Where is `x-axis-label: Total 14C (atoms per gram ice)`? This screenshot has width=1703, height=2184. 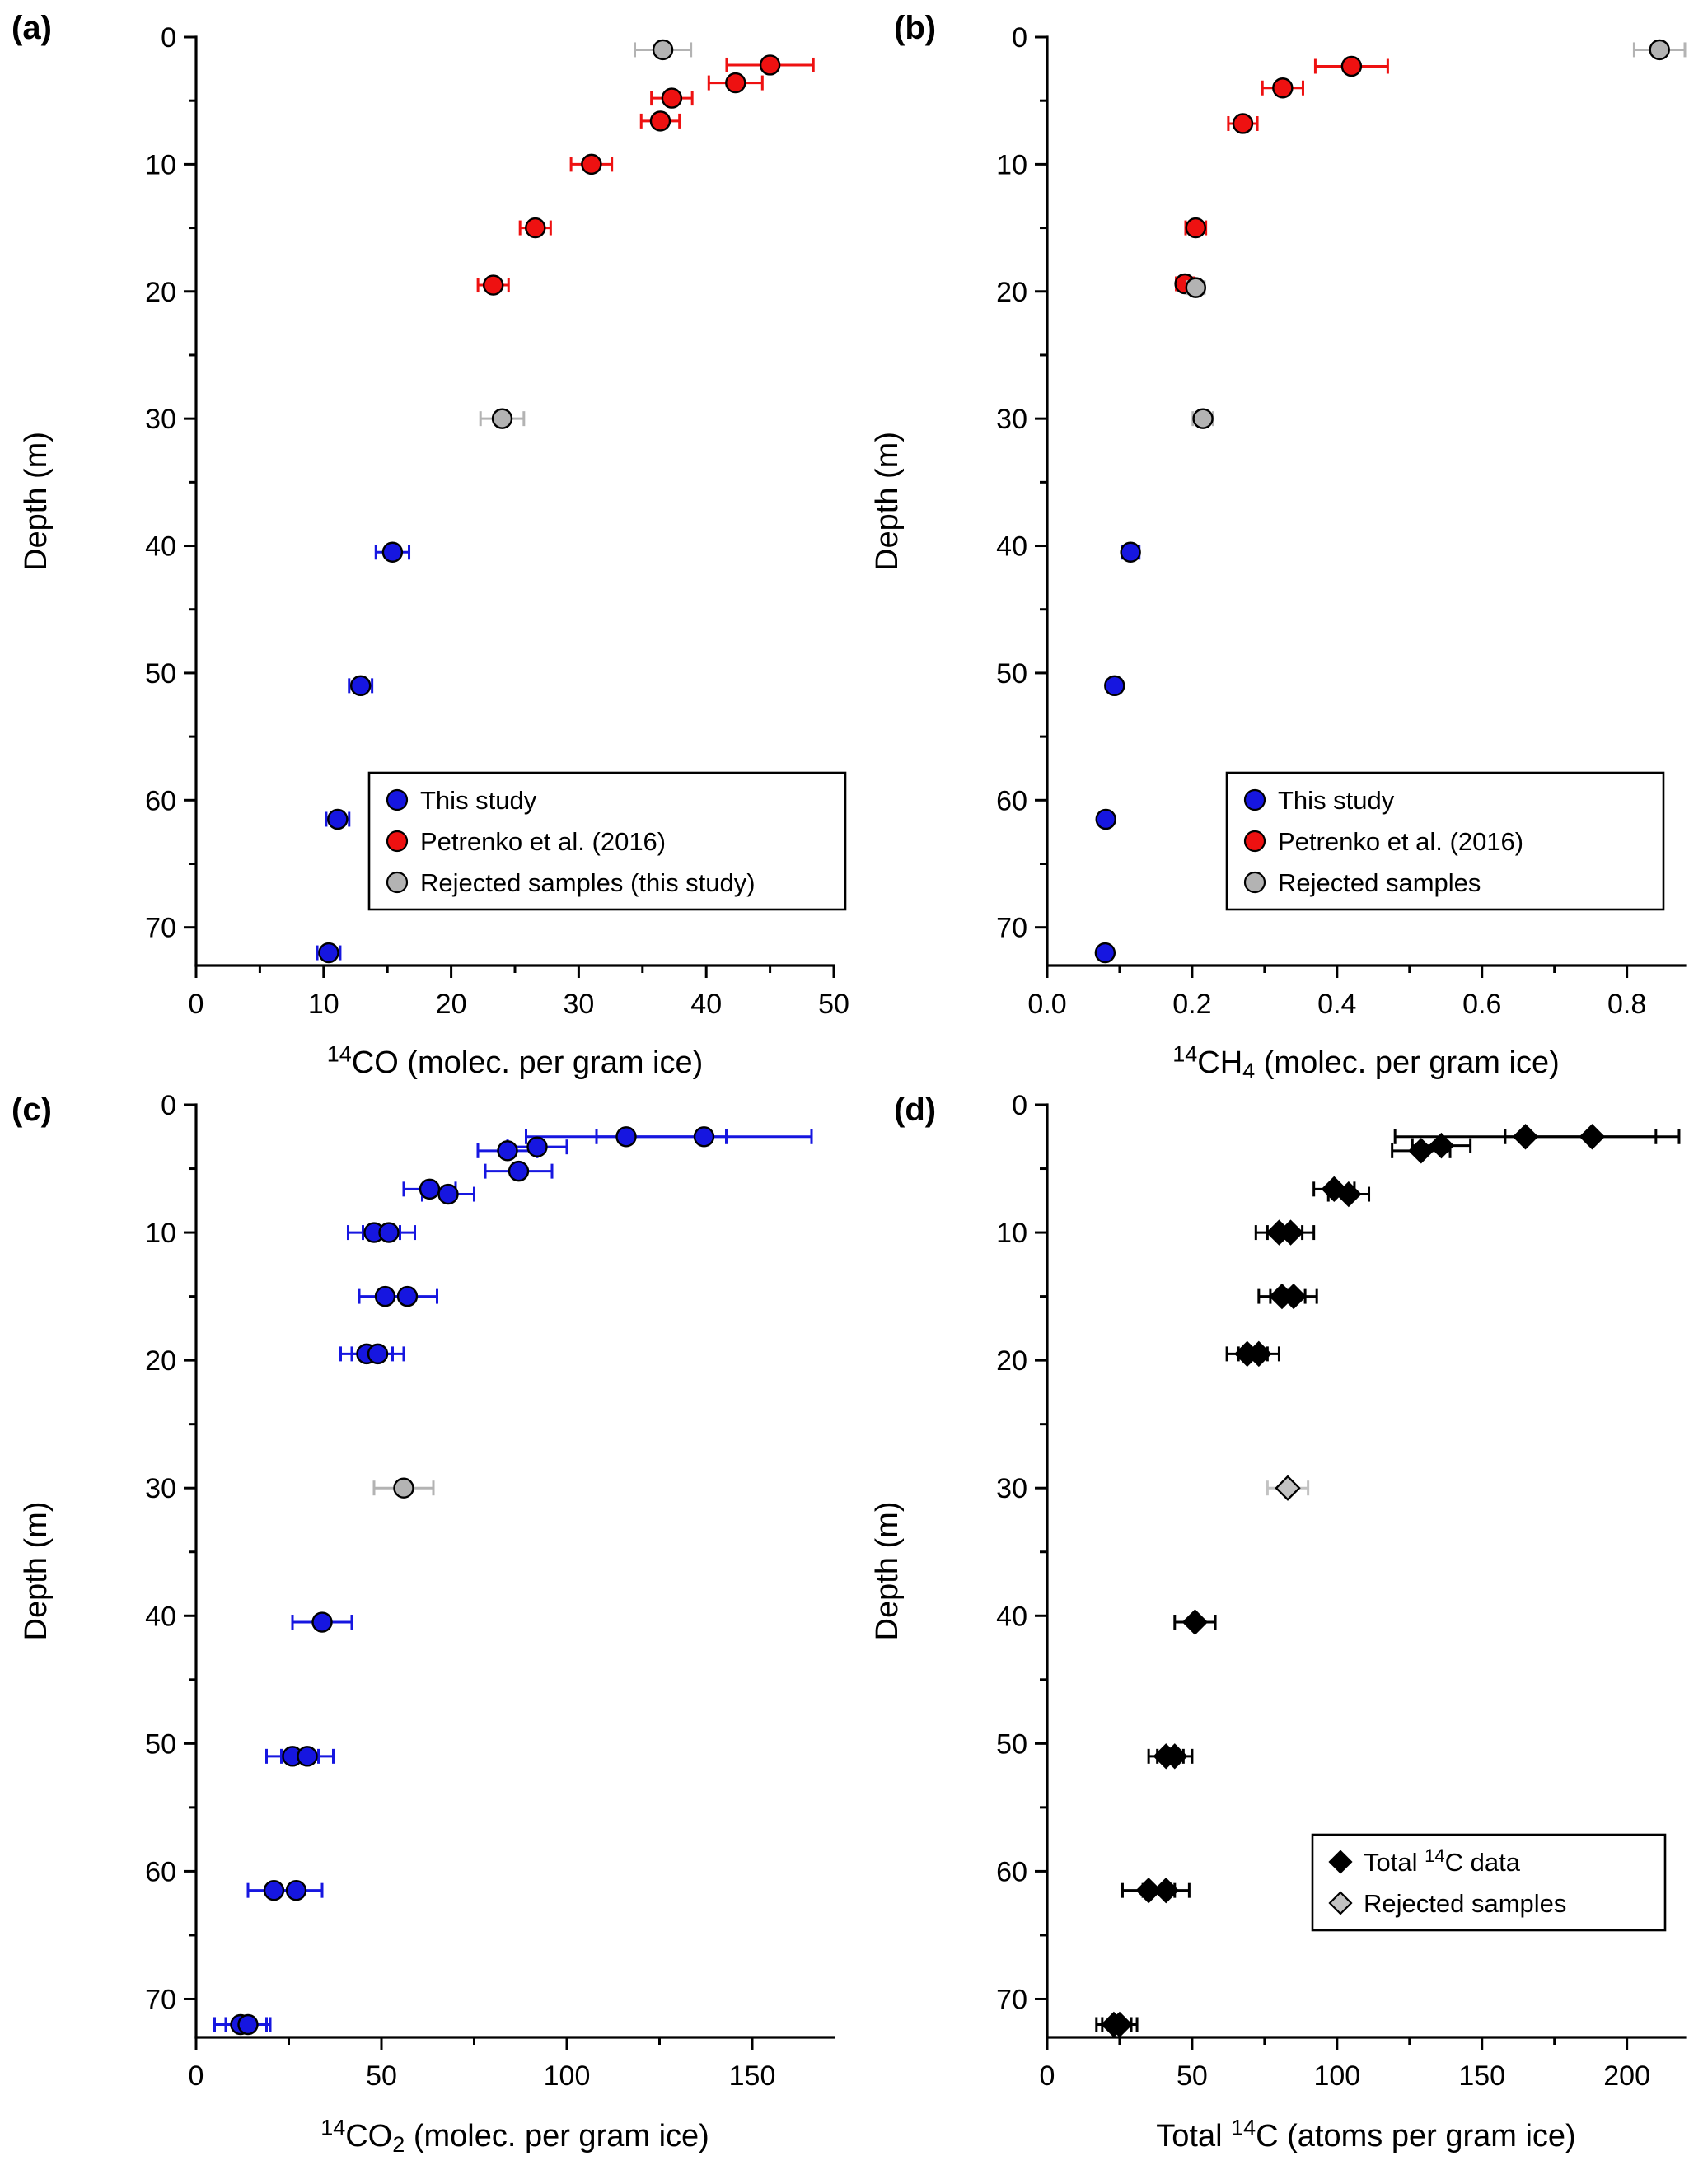 x-axis-label: Total 14C (atoms per gram ice) is located at coordinates (1365, 2134).